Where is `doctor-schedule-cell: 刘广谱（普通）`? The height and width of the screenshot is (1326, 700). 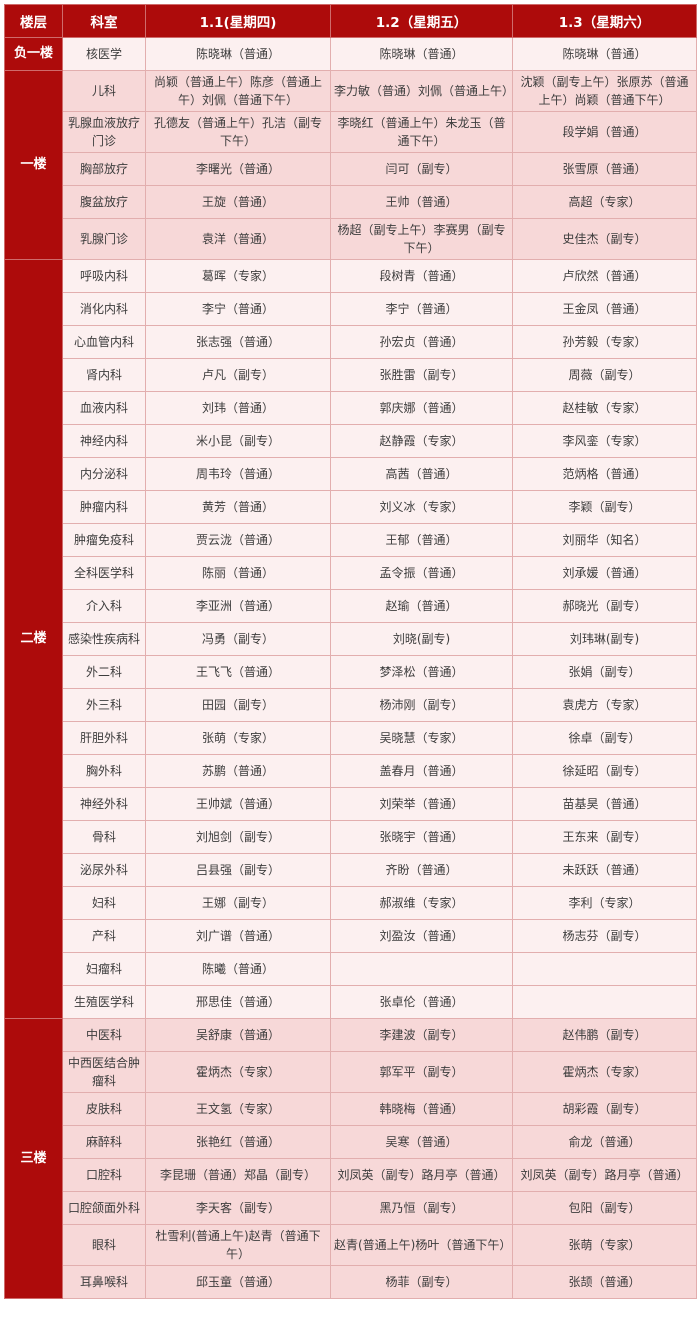
doctor-schedule-cell: 刘广谱（普通） is located at coordinates (238, 936).